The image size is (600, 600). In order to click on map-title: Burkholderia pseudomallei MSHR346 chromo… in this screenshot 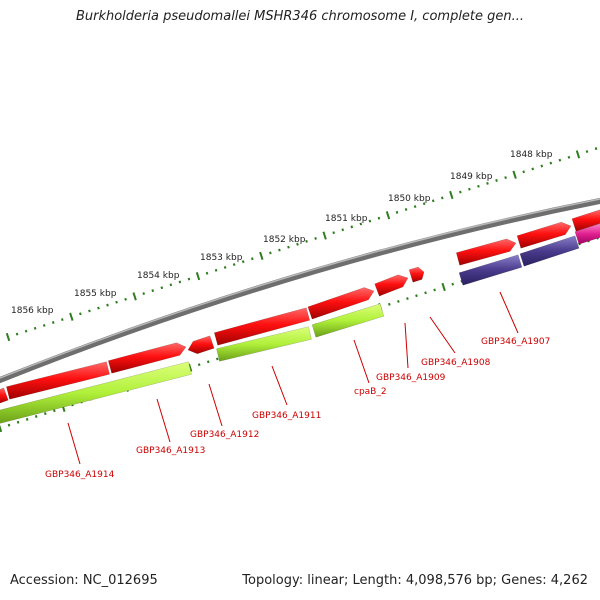, I will do `click(300, 16)`.